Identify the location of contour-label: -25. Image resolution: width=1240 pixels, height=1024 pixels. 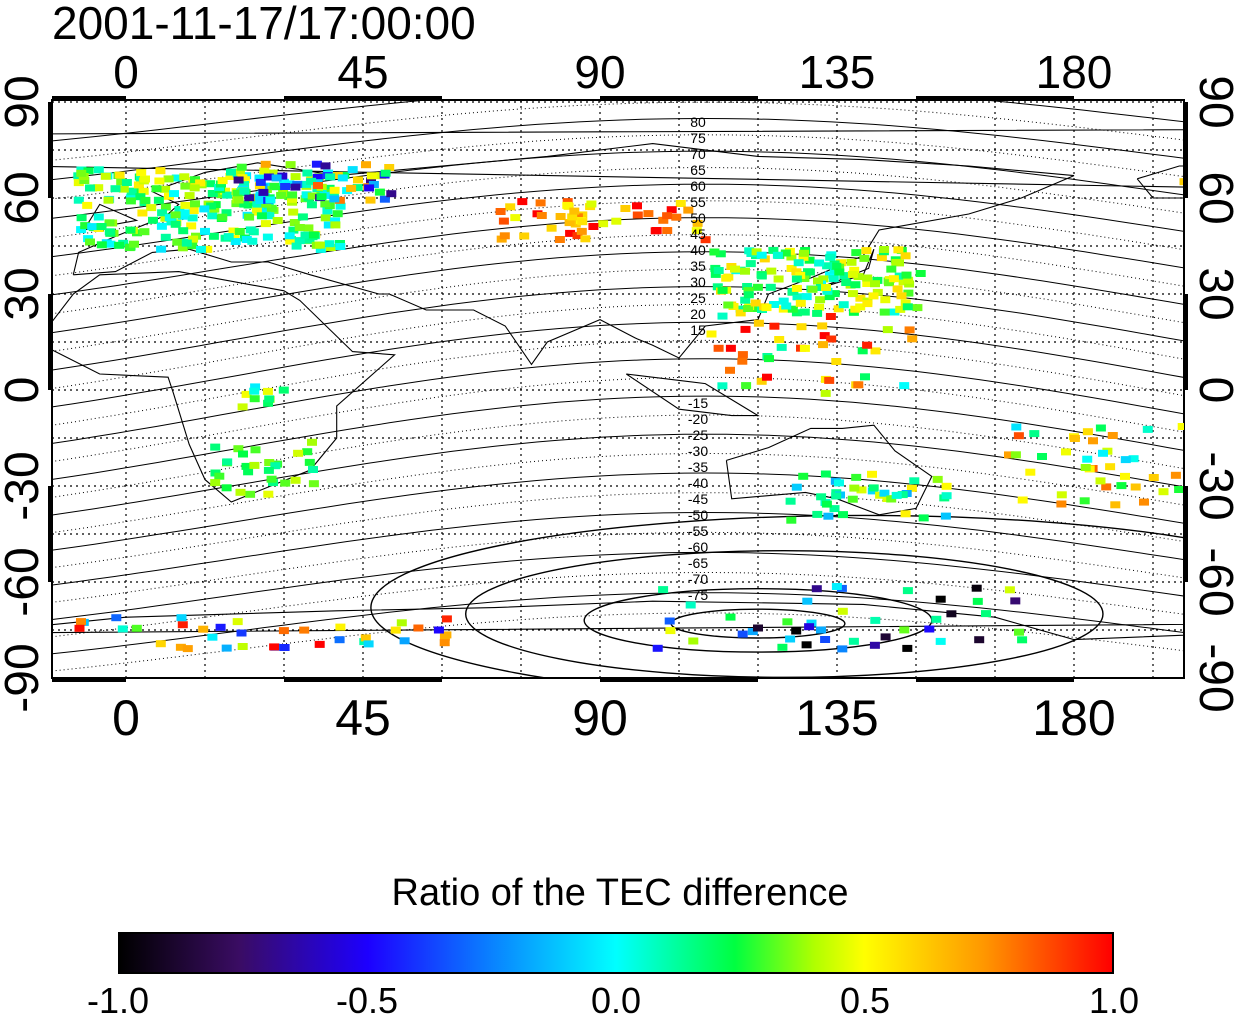
(698, 435).